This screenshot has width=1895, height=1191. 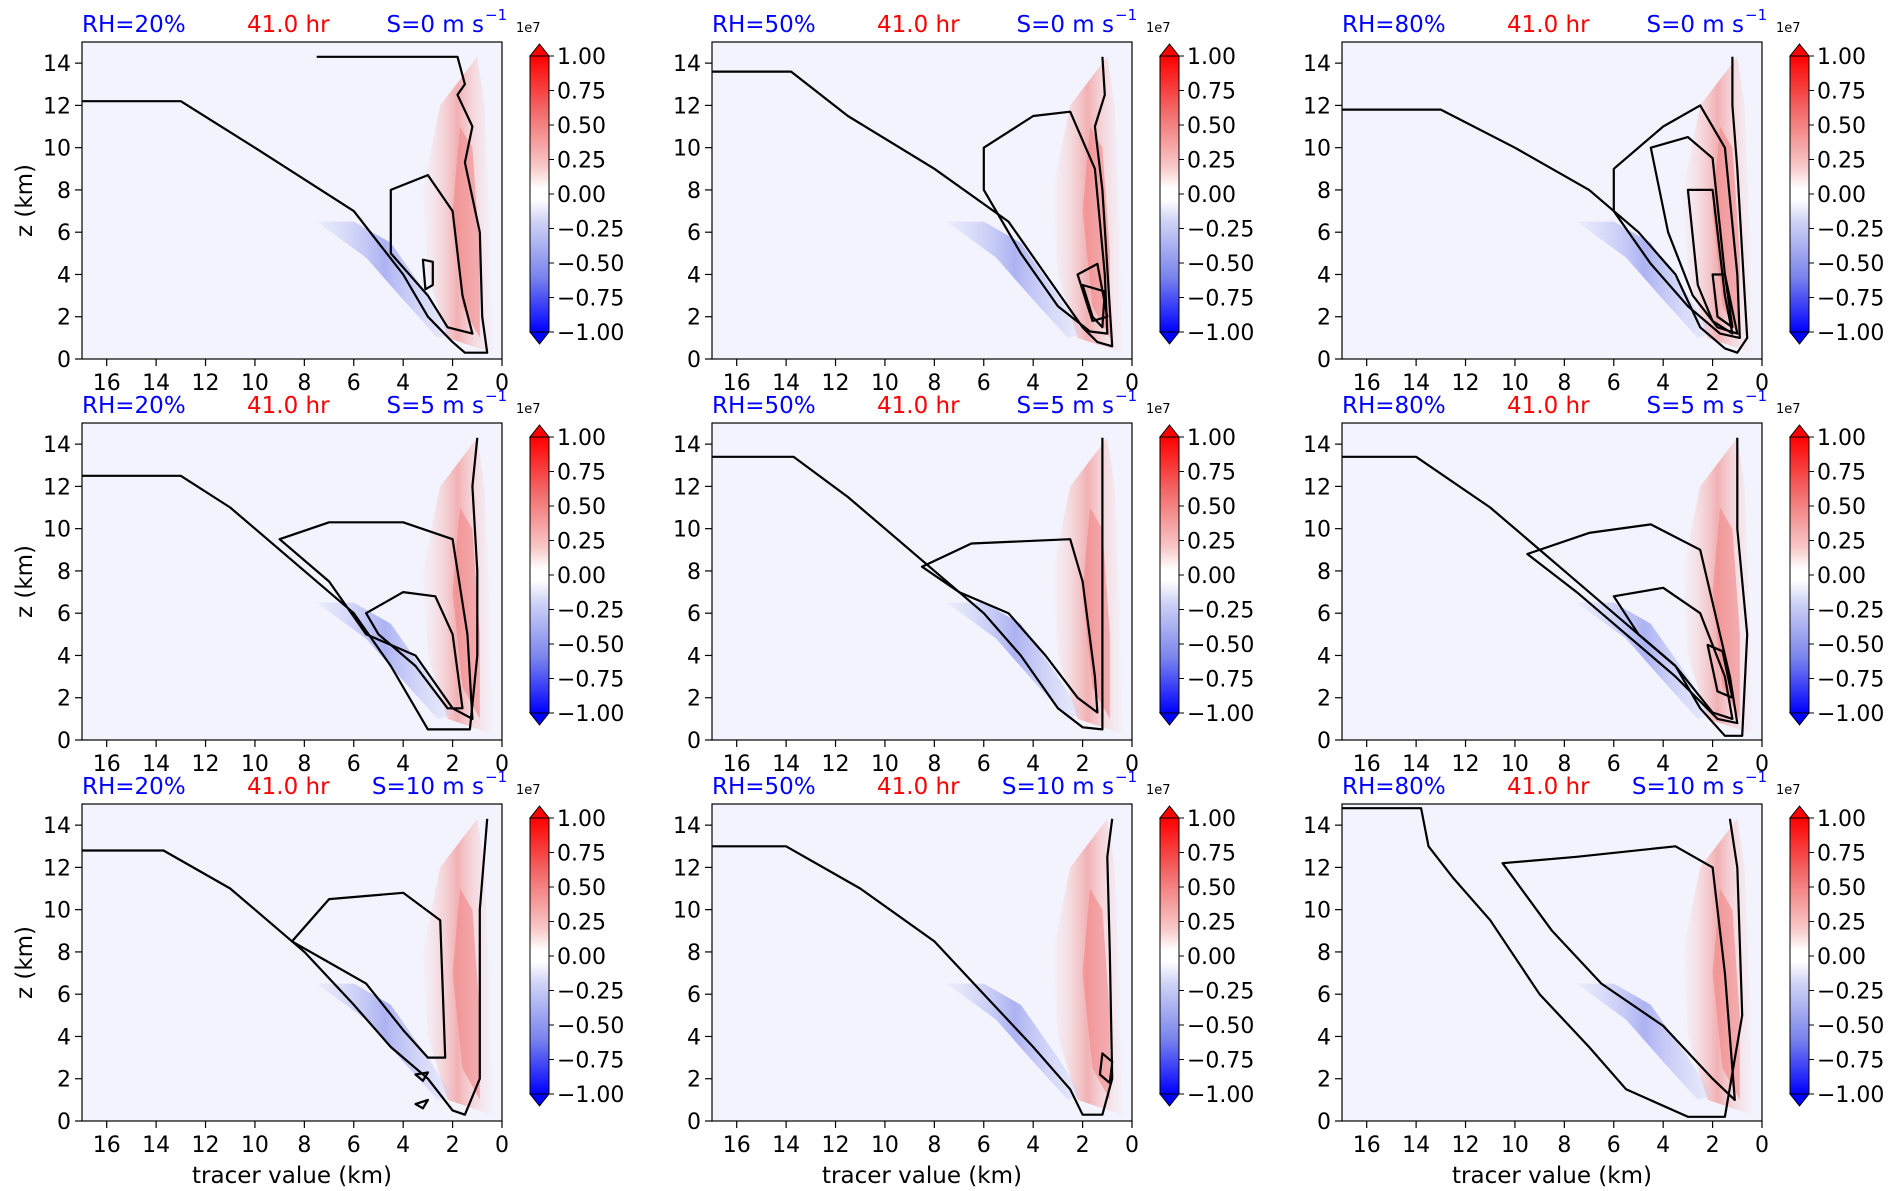 What do you see at coordinates (466, 994) in the screenshot?
I see `positive-anomaly-core` at bounding box center [466, 994].